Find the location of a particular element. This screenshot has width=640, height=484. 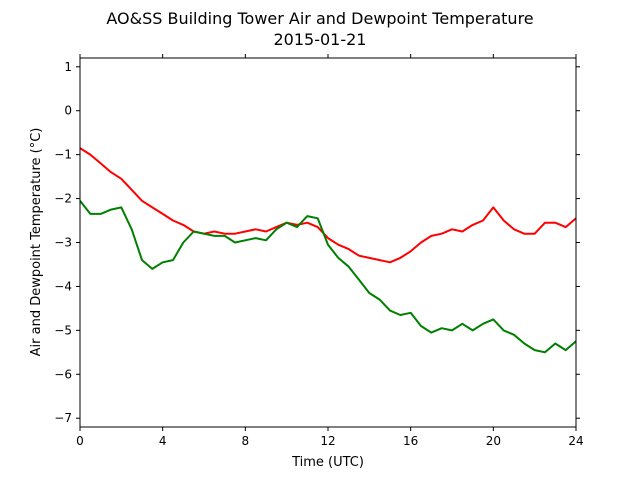

y-tick-label: −5 is located at coordinates (63, 330).